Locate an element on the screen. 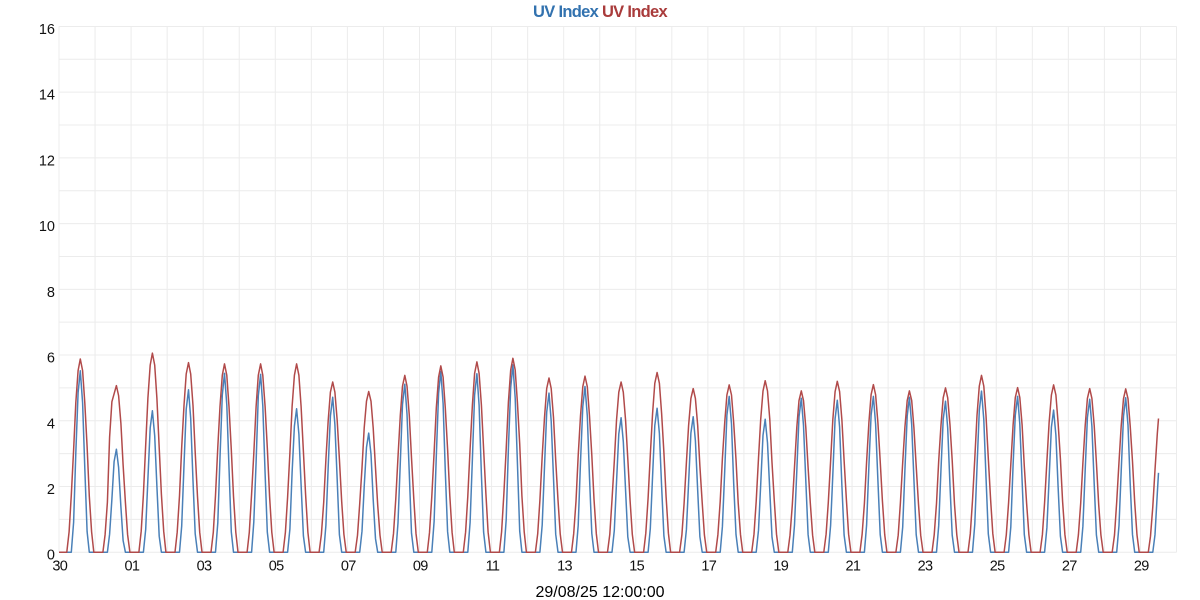 This screenshot has width=1200, height=600. svg-text: 05 is located at coordinates (276, 567).